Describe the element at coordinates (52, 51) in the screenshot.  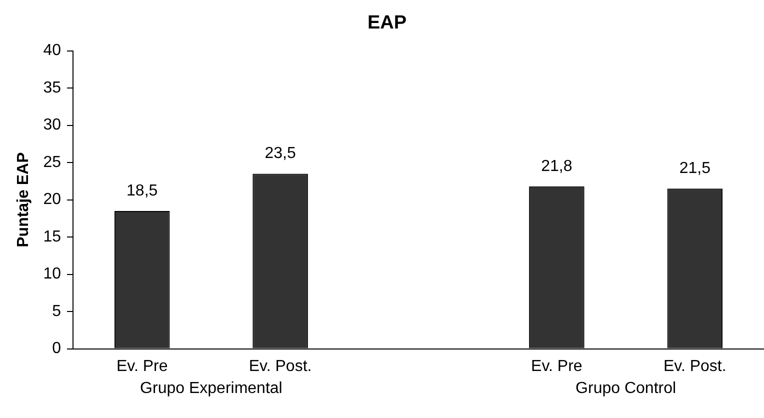
I see `y-tick-label: 40` at that location.